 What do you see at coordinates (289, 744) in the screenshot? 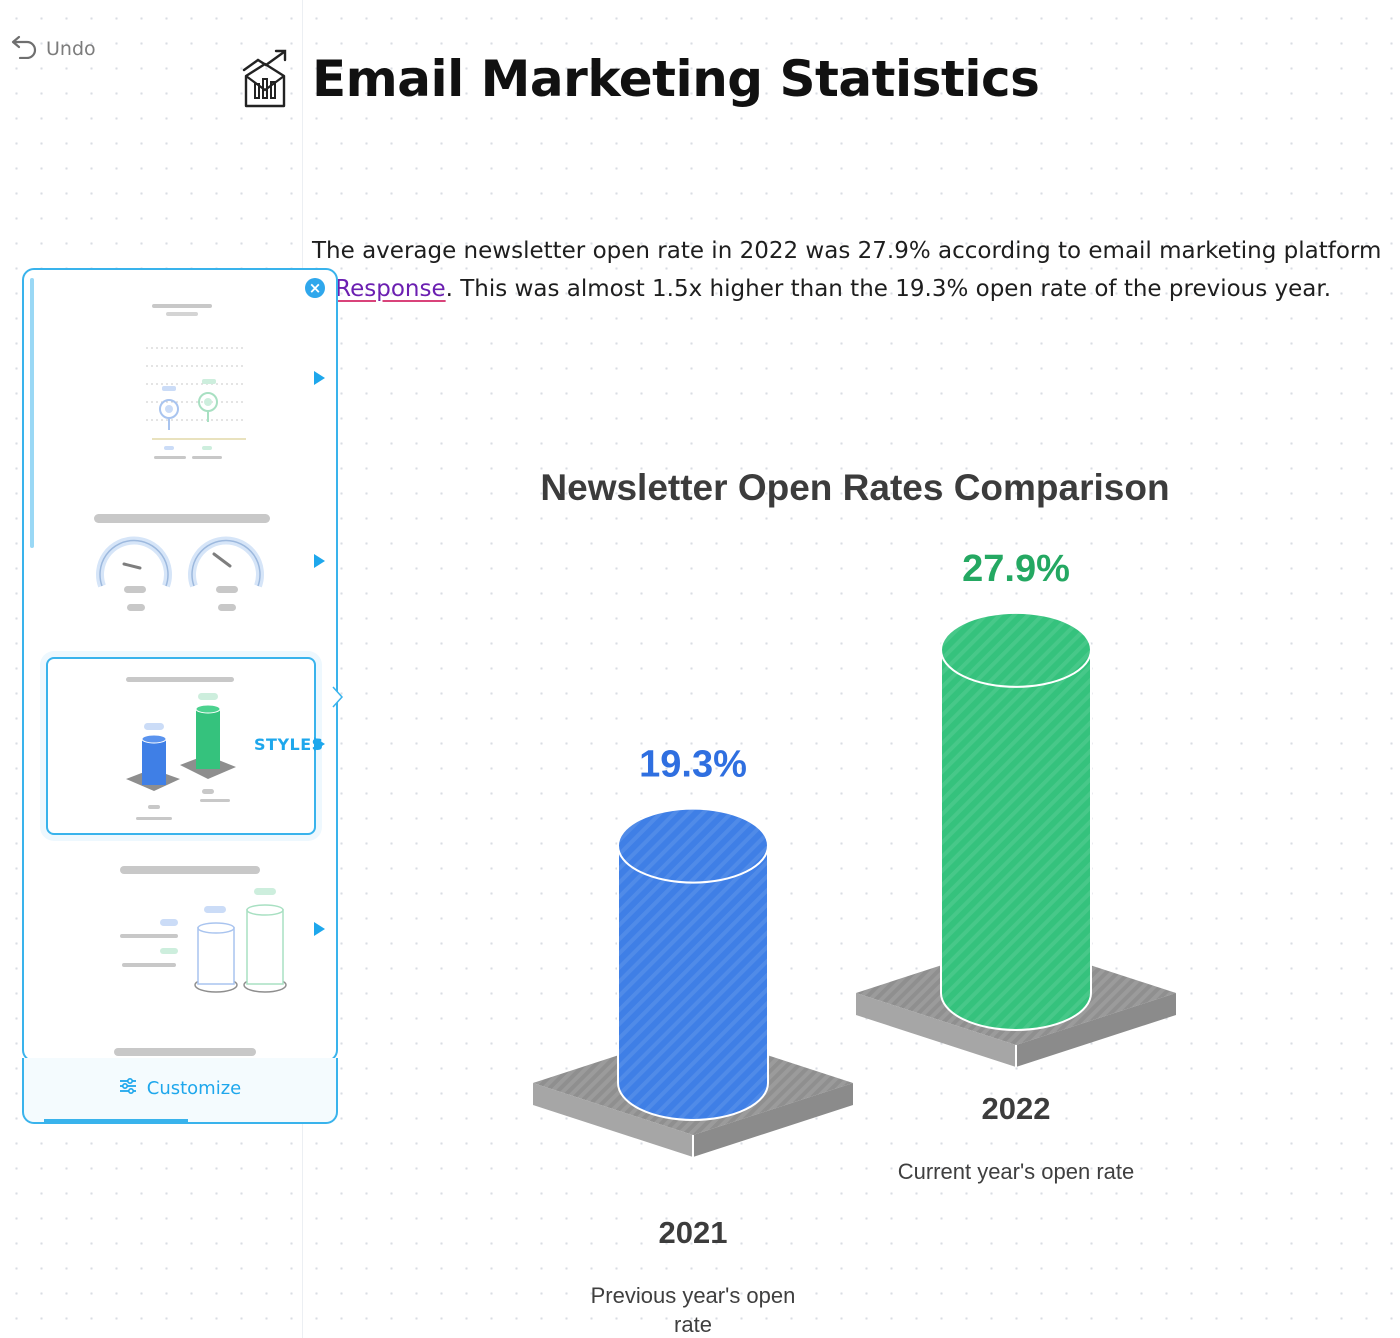
I see `styles-label: STYLES` at bounding box center [289, 744].